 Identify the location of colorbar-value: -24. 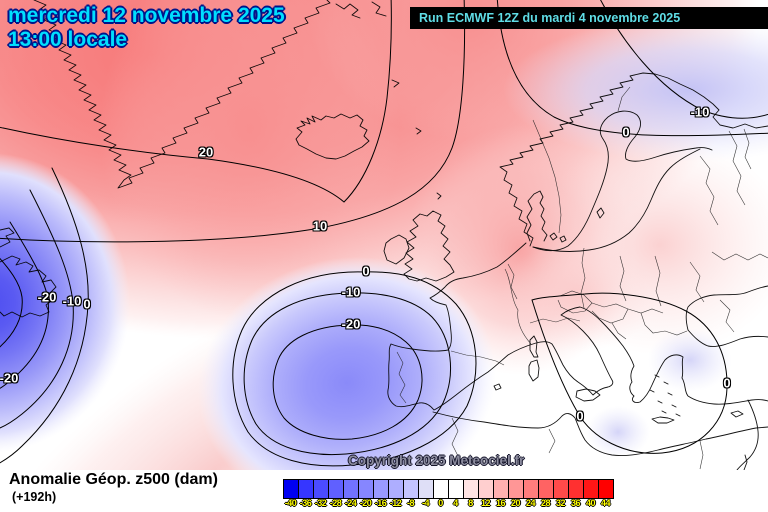
(350, 503).